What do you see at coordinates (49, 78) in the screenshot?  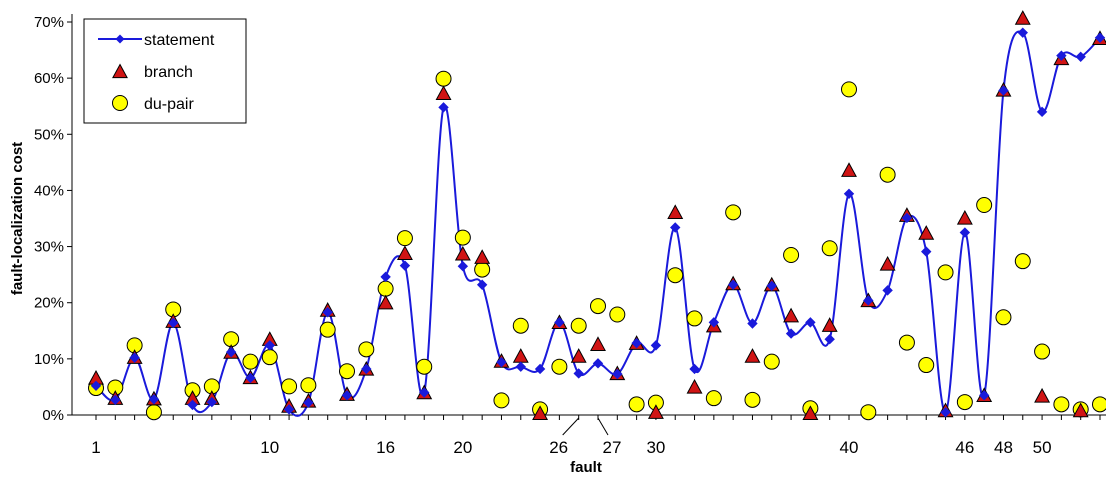 I see `y-tick-label: 60%` at bounding box center [49, 78].